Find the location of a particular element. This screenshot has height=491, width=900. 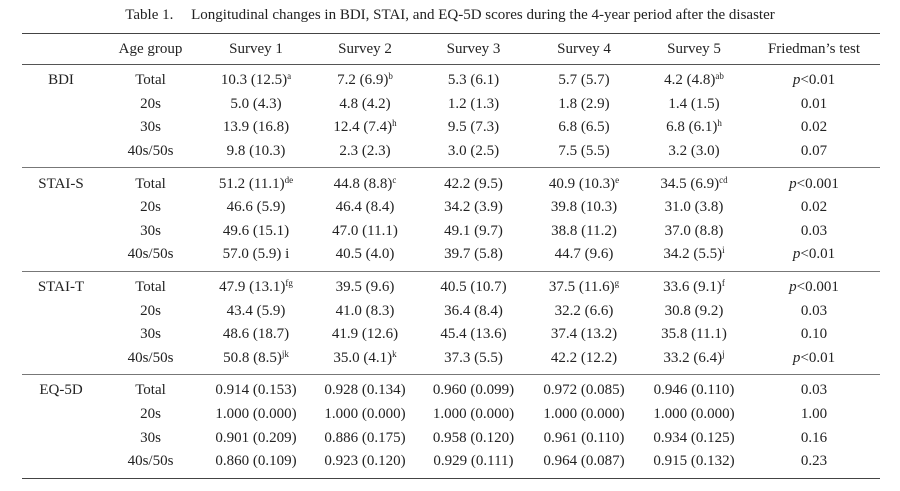

survey-5-cell: 34.5 (6.9)cd is located at coordinates (694, 182).